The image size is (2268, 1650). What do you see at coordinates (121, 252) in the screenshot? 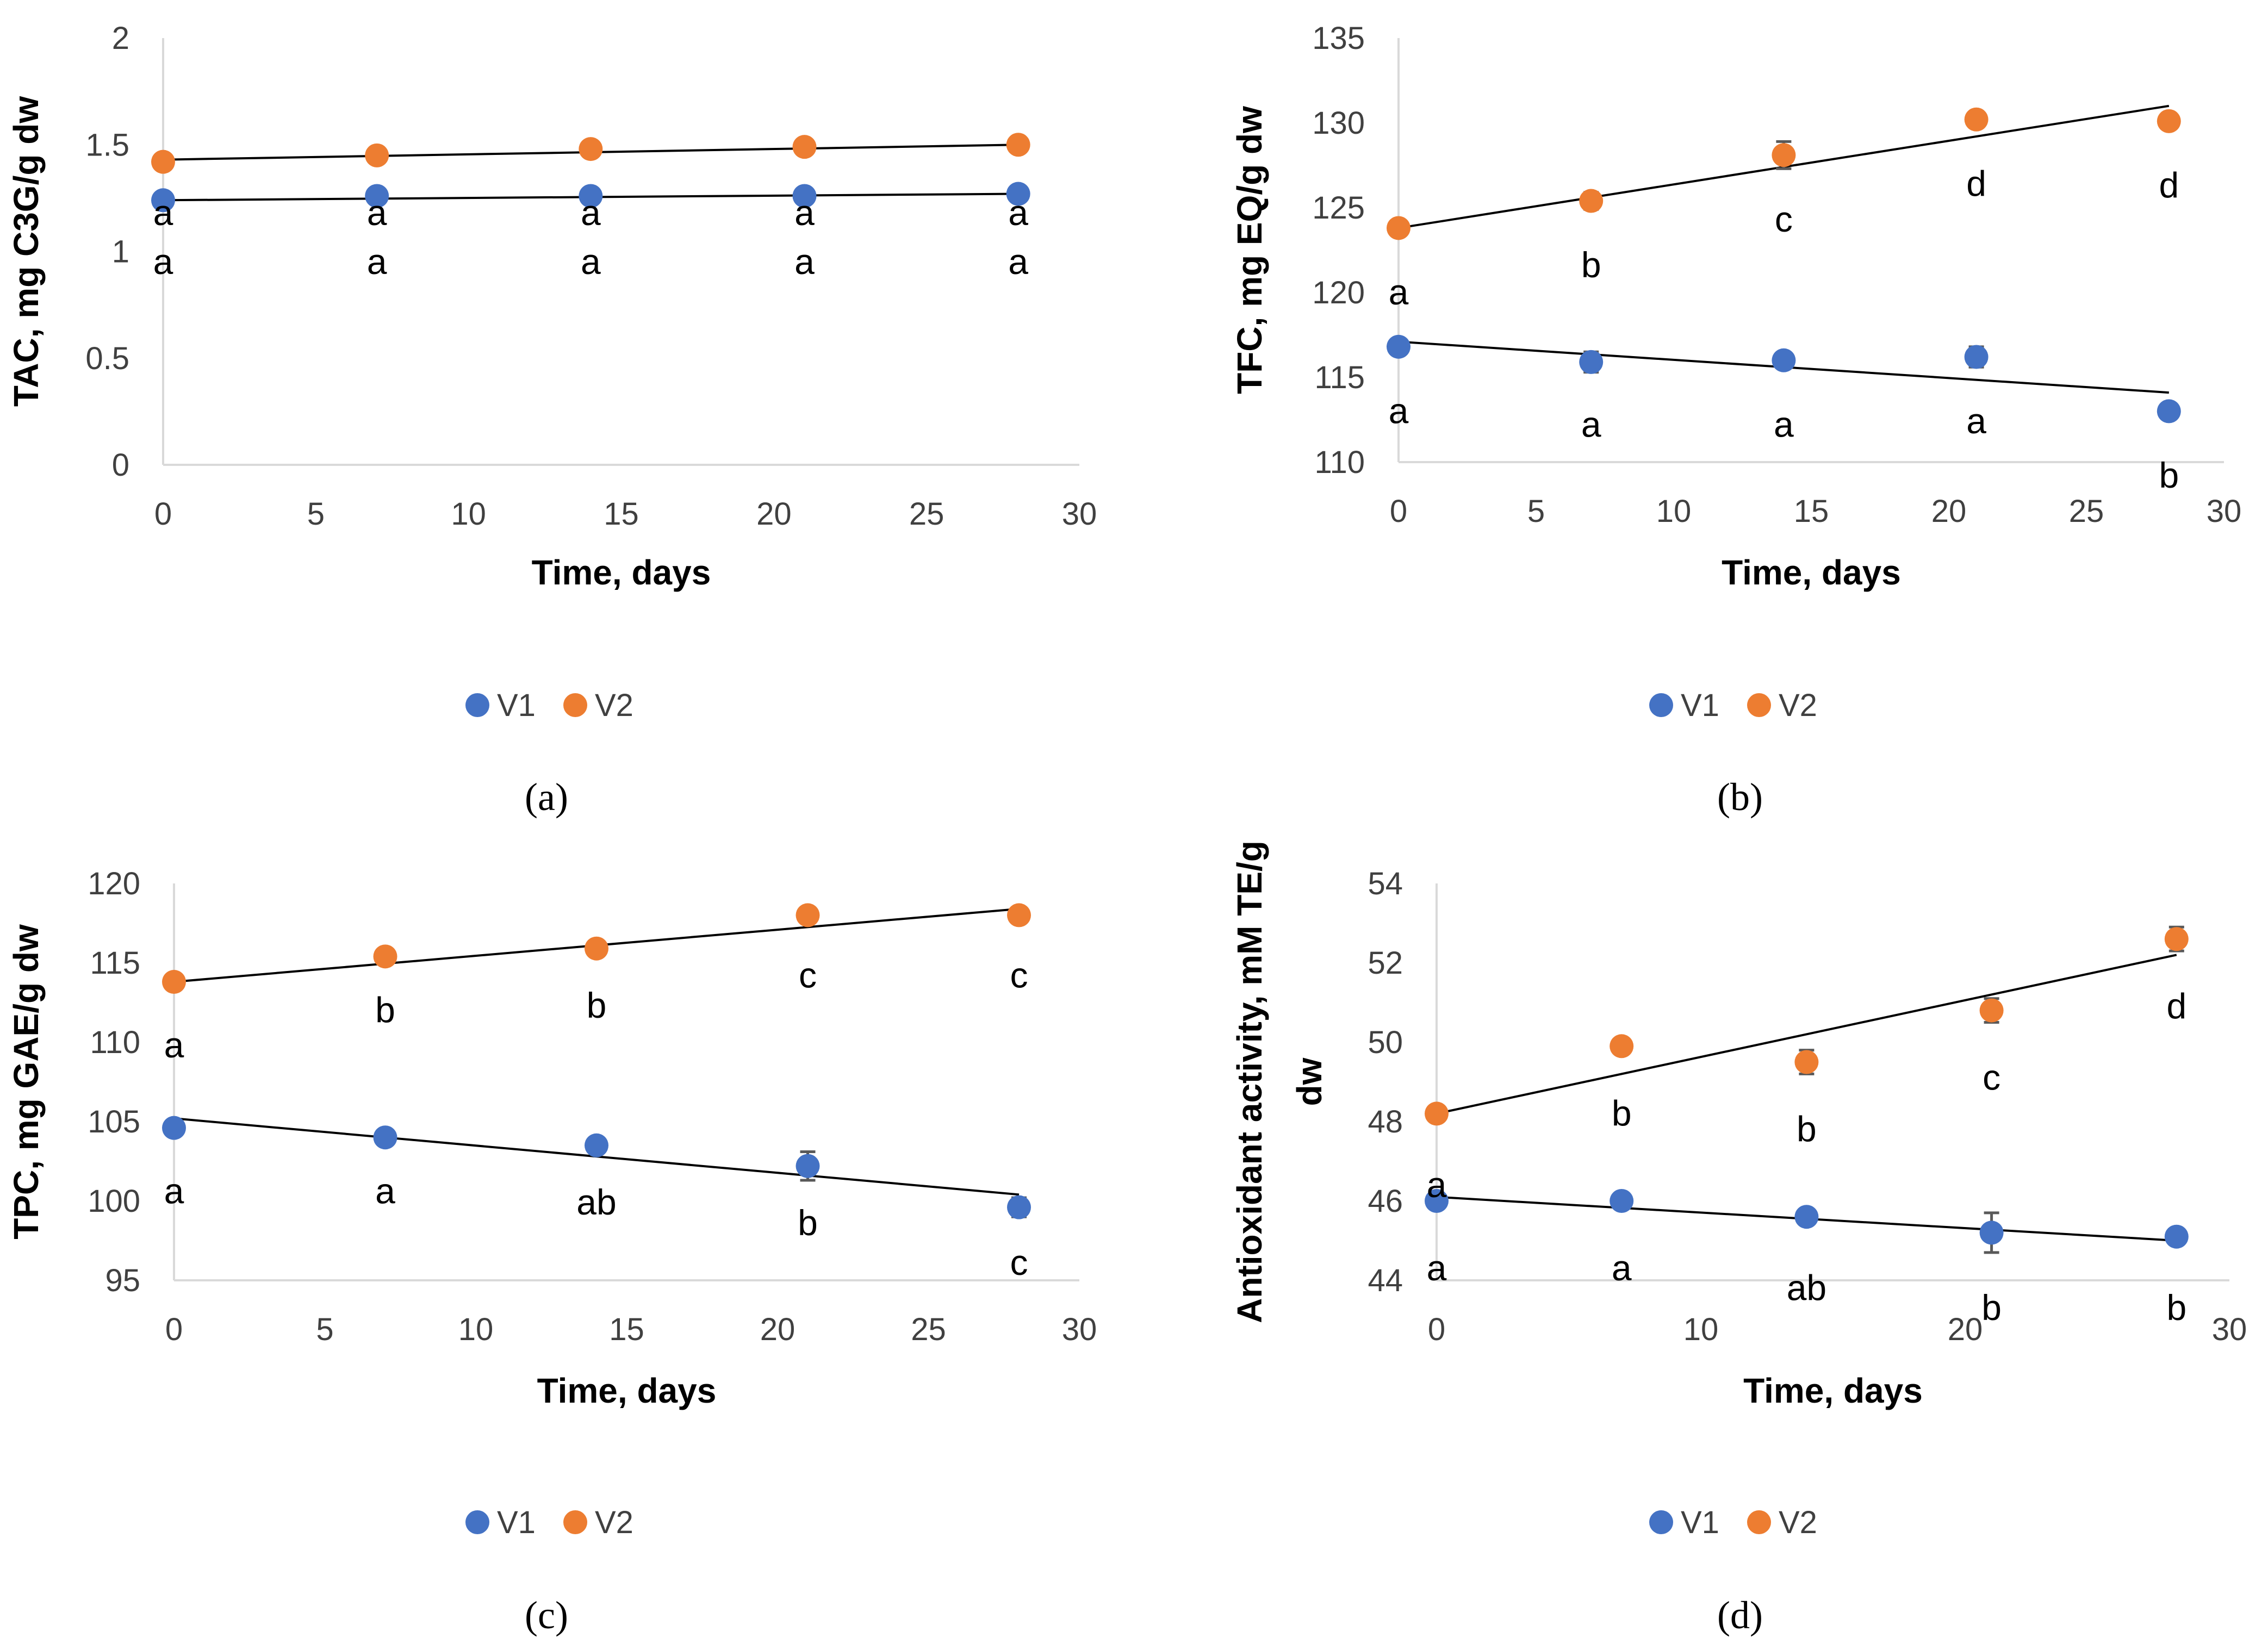
I see `y-tick-label: 1` at bounding box center [121, 252].